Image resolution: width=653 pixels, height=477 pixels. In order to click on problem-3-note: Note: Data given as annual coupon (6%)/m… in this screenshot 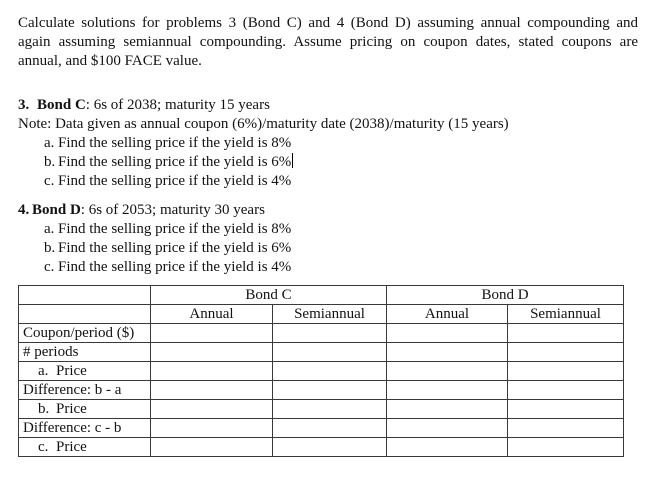, I will do `click(263, 124)`.